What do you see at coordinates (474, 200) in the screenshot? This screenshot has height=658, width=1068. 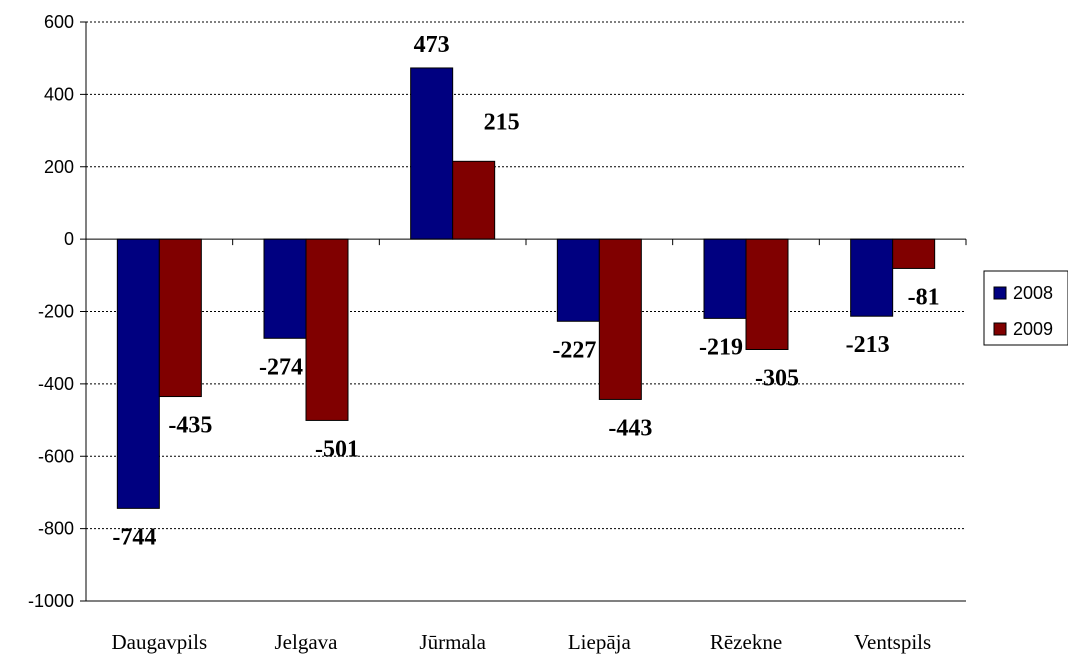 I see `bar-2009-jūrmala` at bounding box center [474, 200].